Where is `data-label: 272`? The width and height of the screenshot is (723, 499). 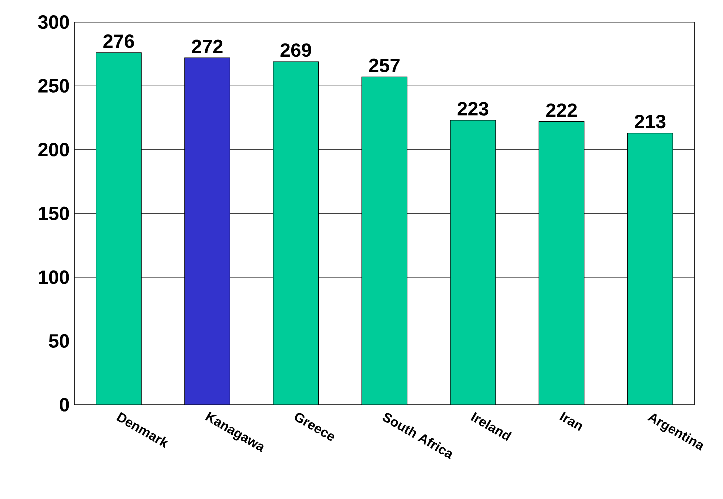 data-label: 272 is located at coordinates (207, 47).